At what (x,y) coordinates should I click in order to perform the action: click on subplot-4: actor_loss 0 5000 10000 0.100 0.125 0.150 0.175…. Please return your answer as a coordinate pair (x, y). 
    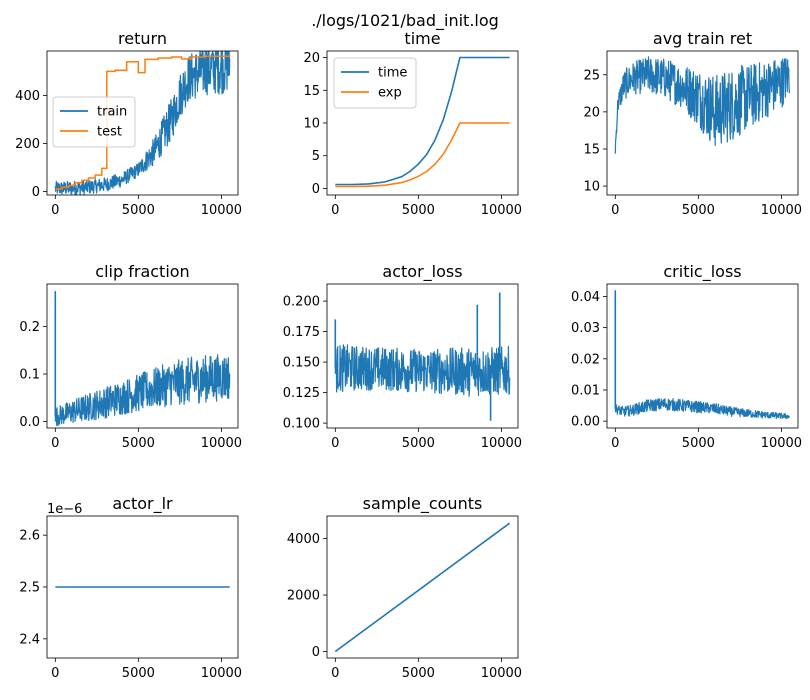
    Looking at the image, I should click on (402, 356).